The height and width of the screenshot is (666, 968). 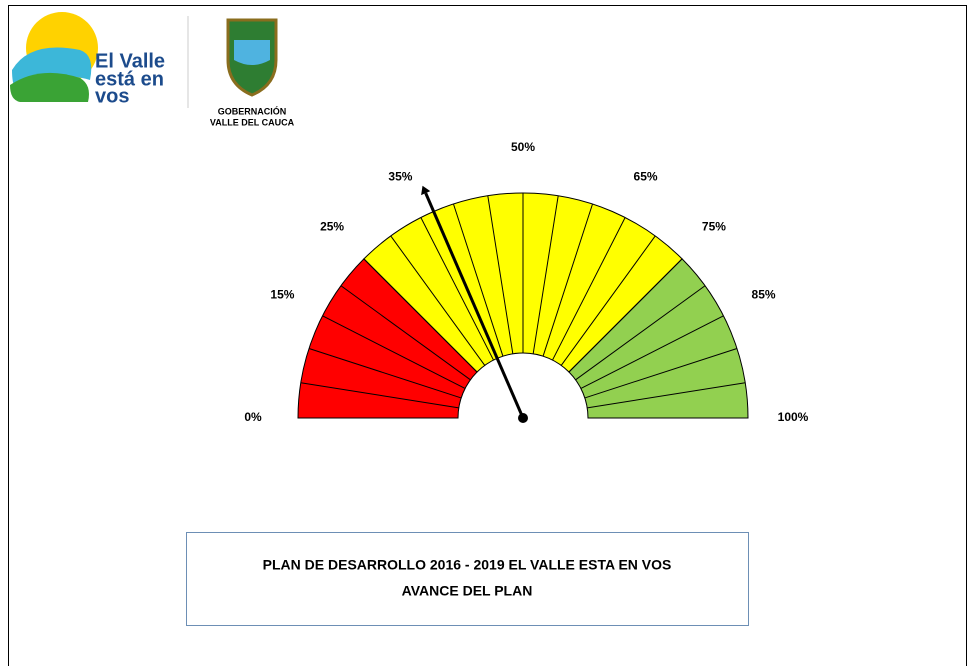 I want to click on tick-label: 50%, so click(x=523, y=147).